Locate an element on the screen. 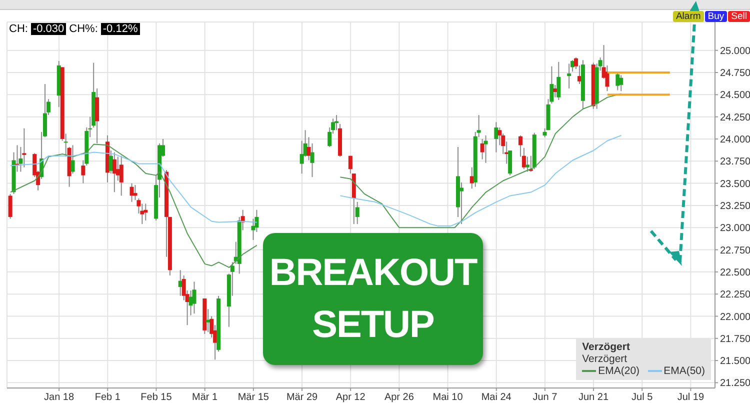 Image resolution: width=750 pixels, height=403 pixels. text: Alarm is located at coordinates (688, 16).